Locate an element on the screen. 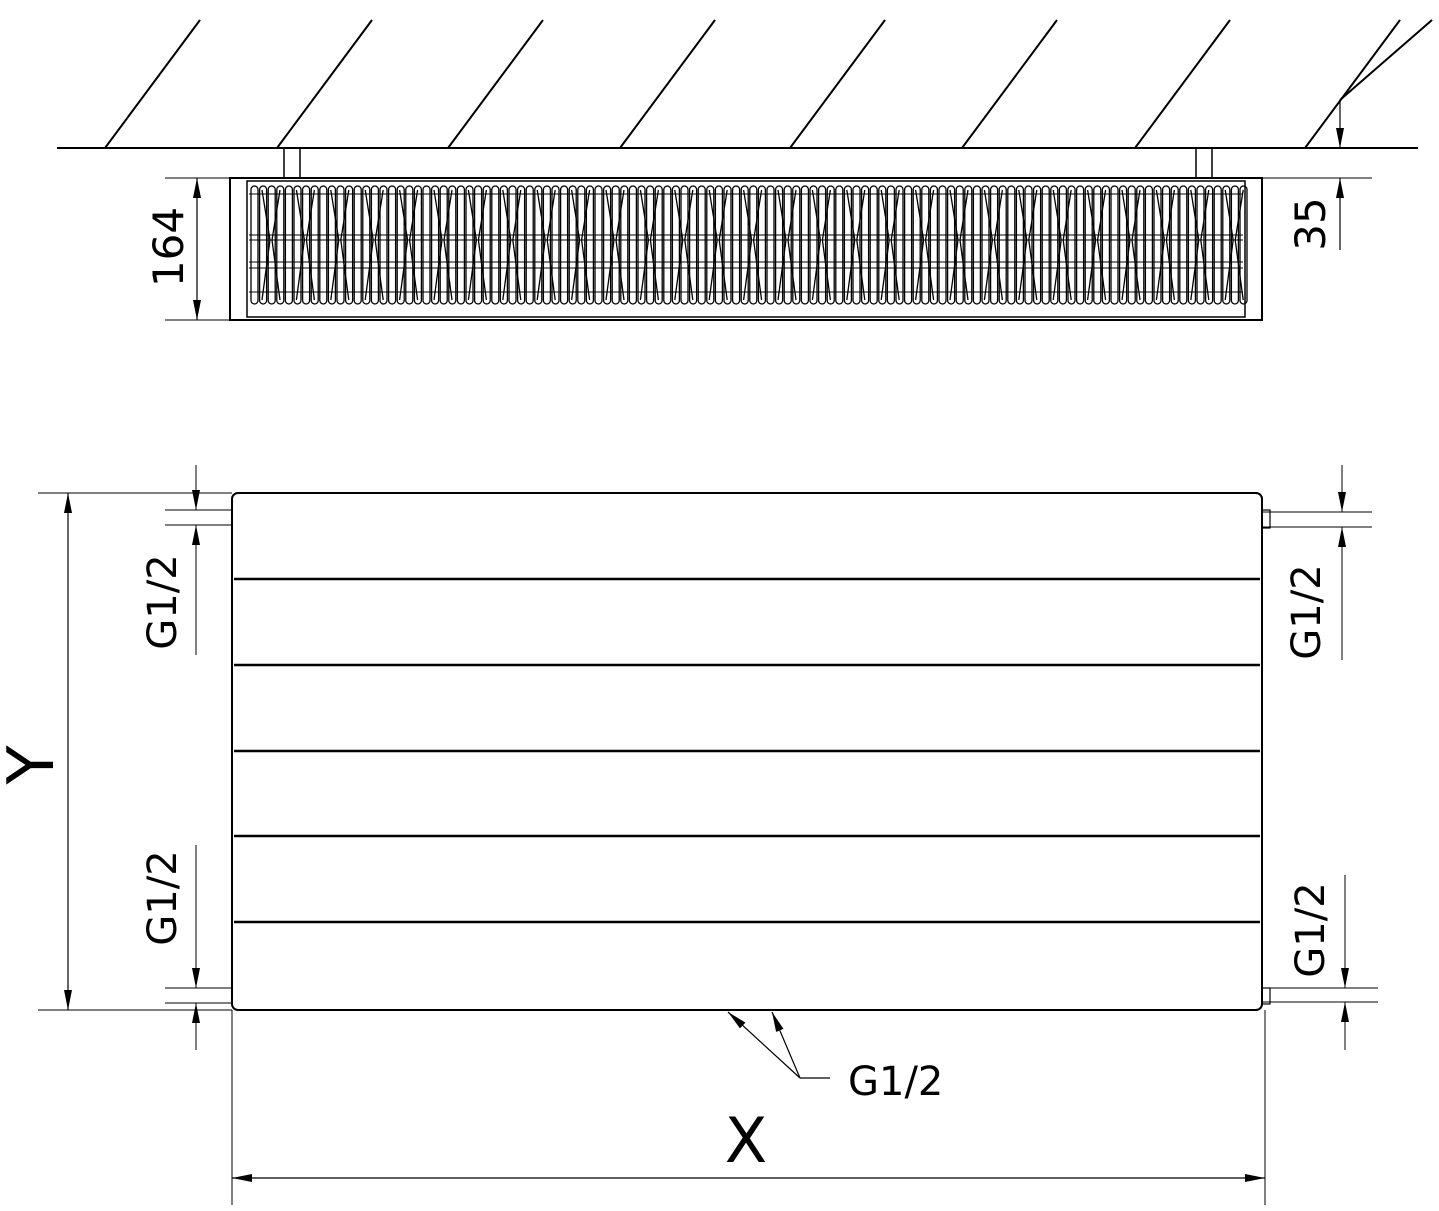 The width and height of the screenshot is (1439, 1211). label-bottom-g12: G1/2 is located at coordinates (895, 1082).